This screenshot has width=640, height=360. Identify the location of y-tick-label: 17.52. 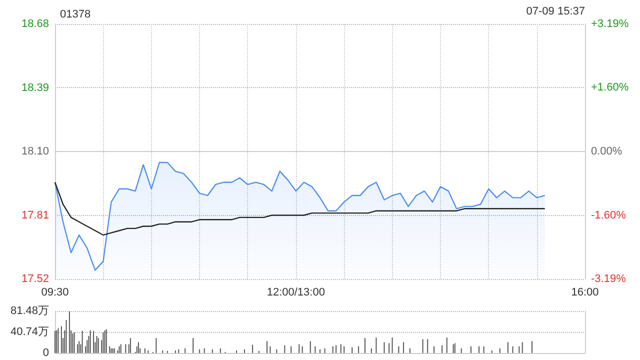
(35, 279).